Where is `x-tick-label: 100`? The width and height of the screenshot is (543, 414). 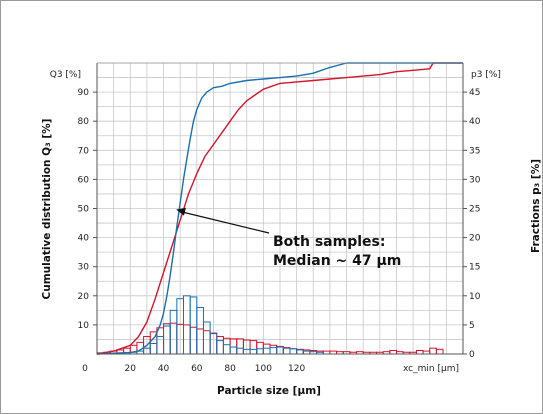
x-tick-label: 100 is located at coordinates (263, 369).